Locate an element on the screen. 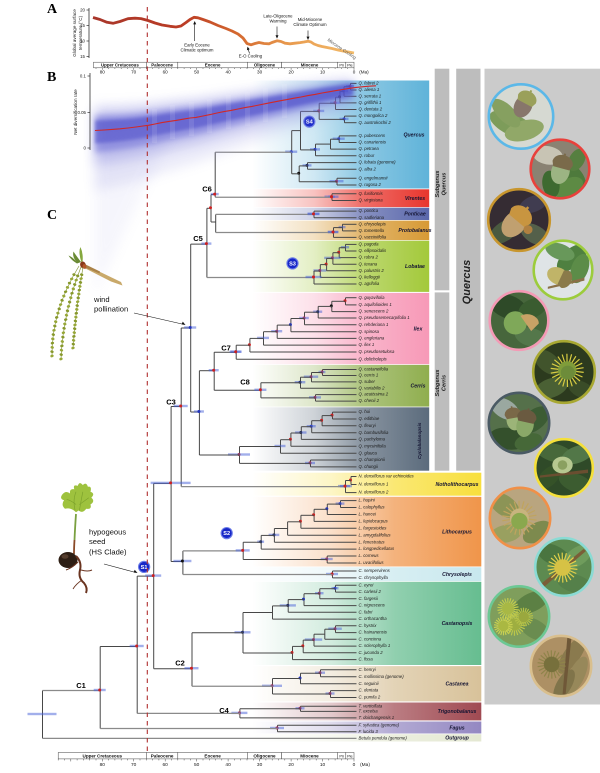 This screenshot has height=773, width=600. svg-text: Climate Optimum is located at coordinates (310, 24).